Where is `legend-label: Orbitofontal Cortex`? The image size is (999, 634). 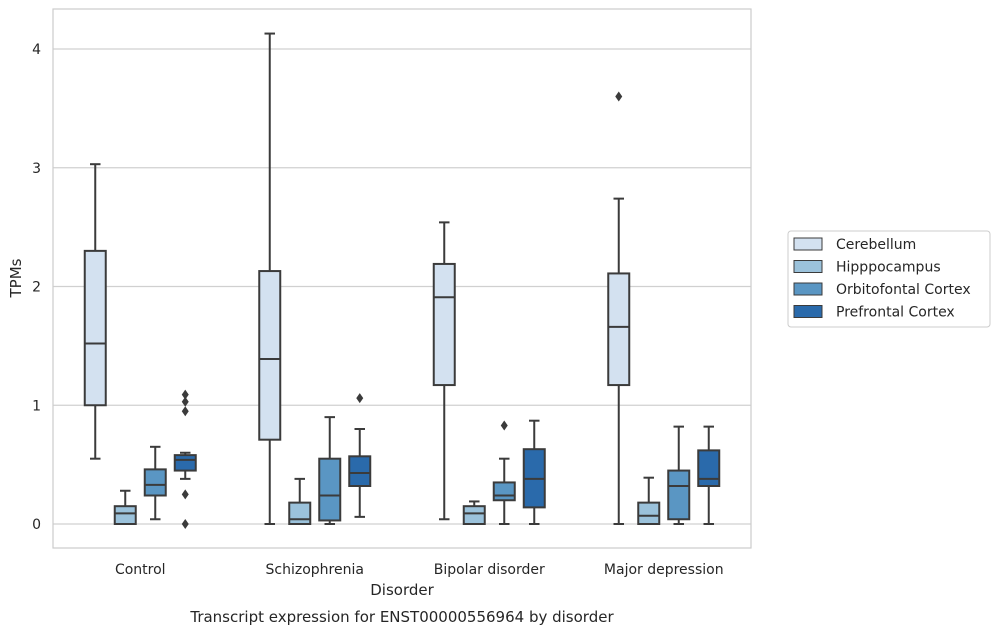 legend-label: Orbitofontal Cortex is located at coordinates (903, 290).